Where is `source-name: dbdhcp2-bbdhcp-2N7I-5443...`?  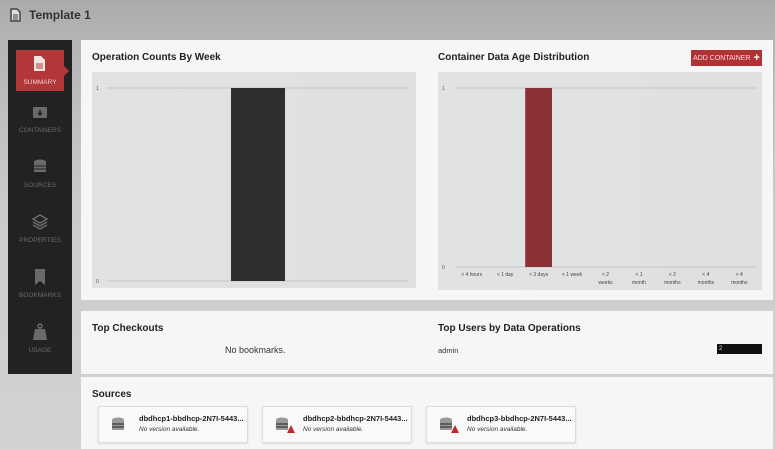 source-name: dbdhcp2-bbdhcp-2N7I-5443... is located at coordinates (355, 418).